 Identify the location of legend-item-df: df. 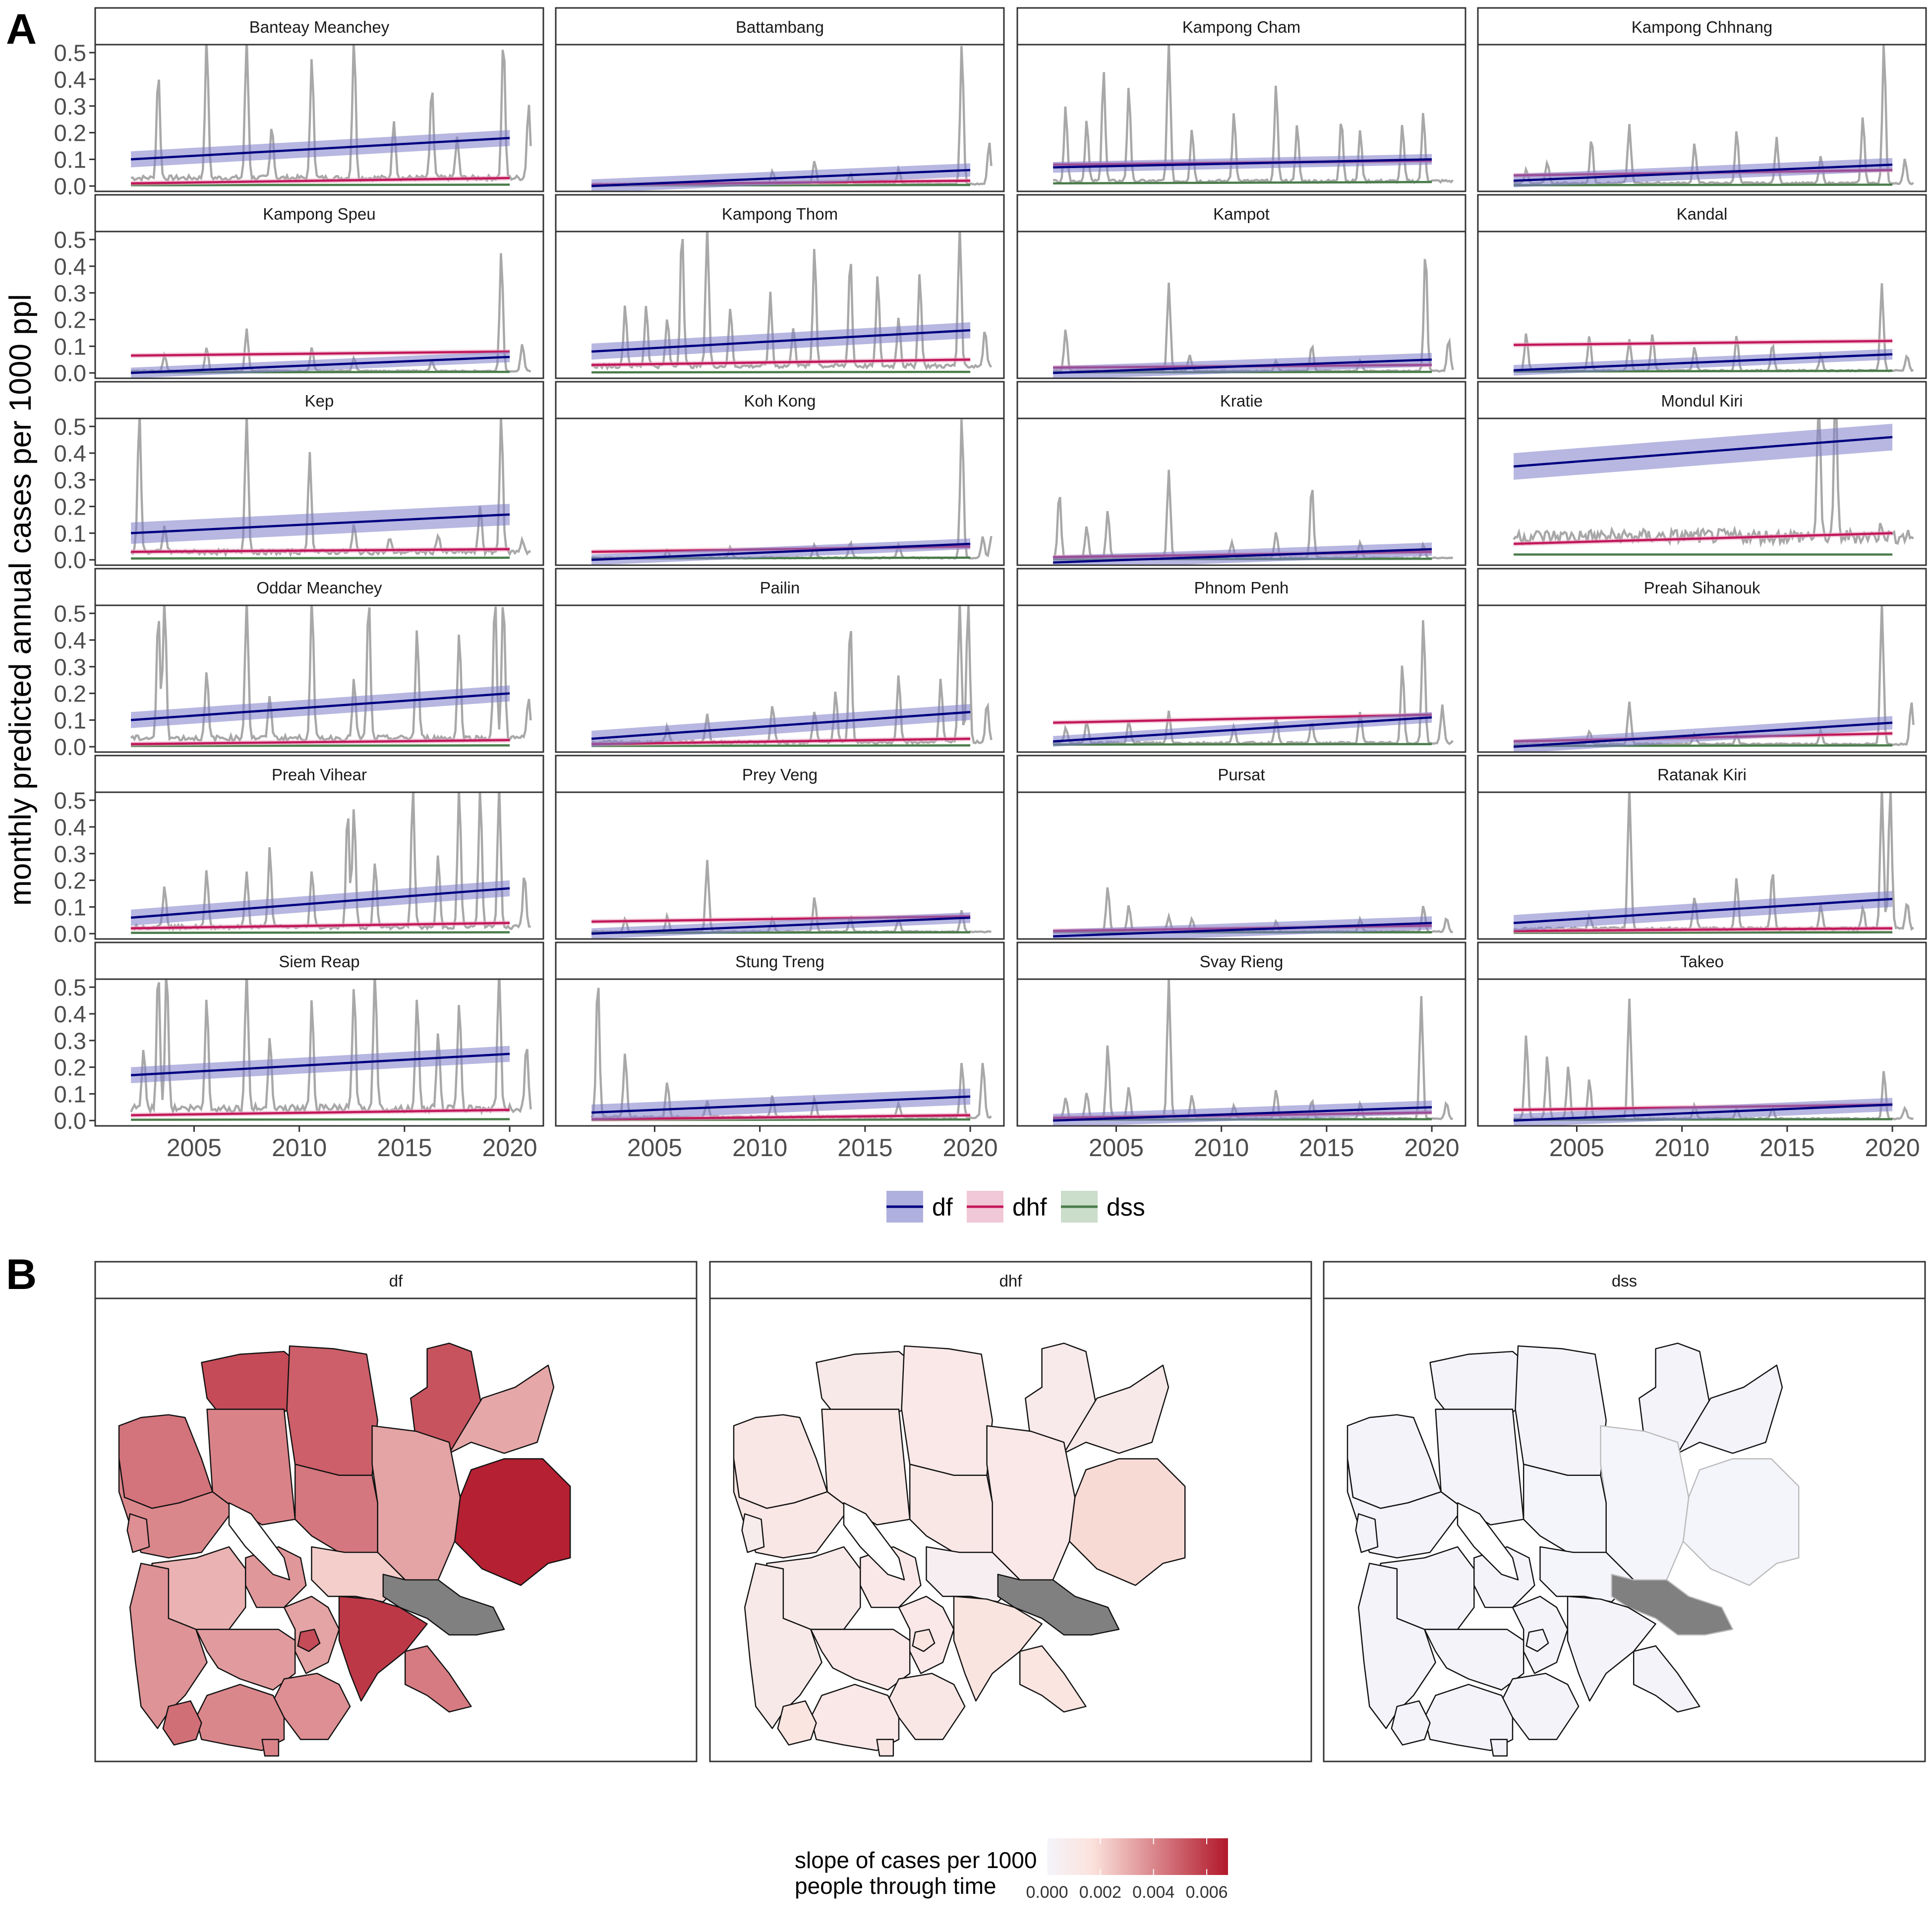
(919, 1207).